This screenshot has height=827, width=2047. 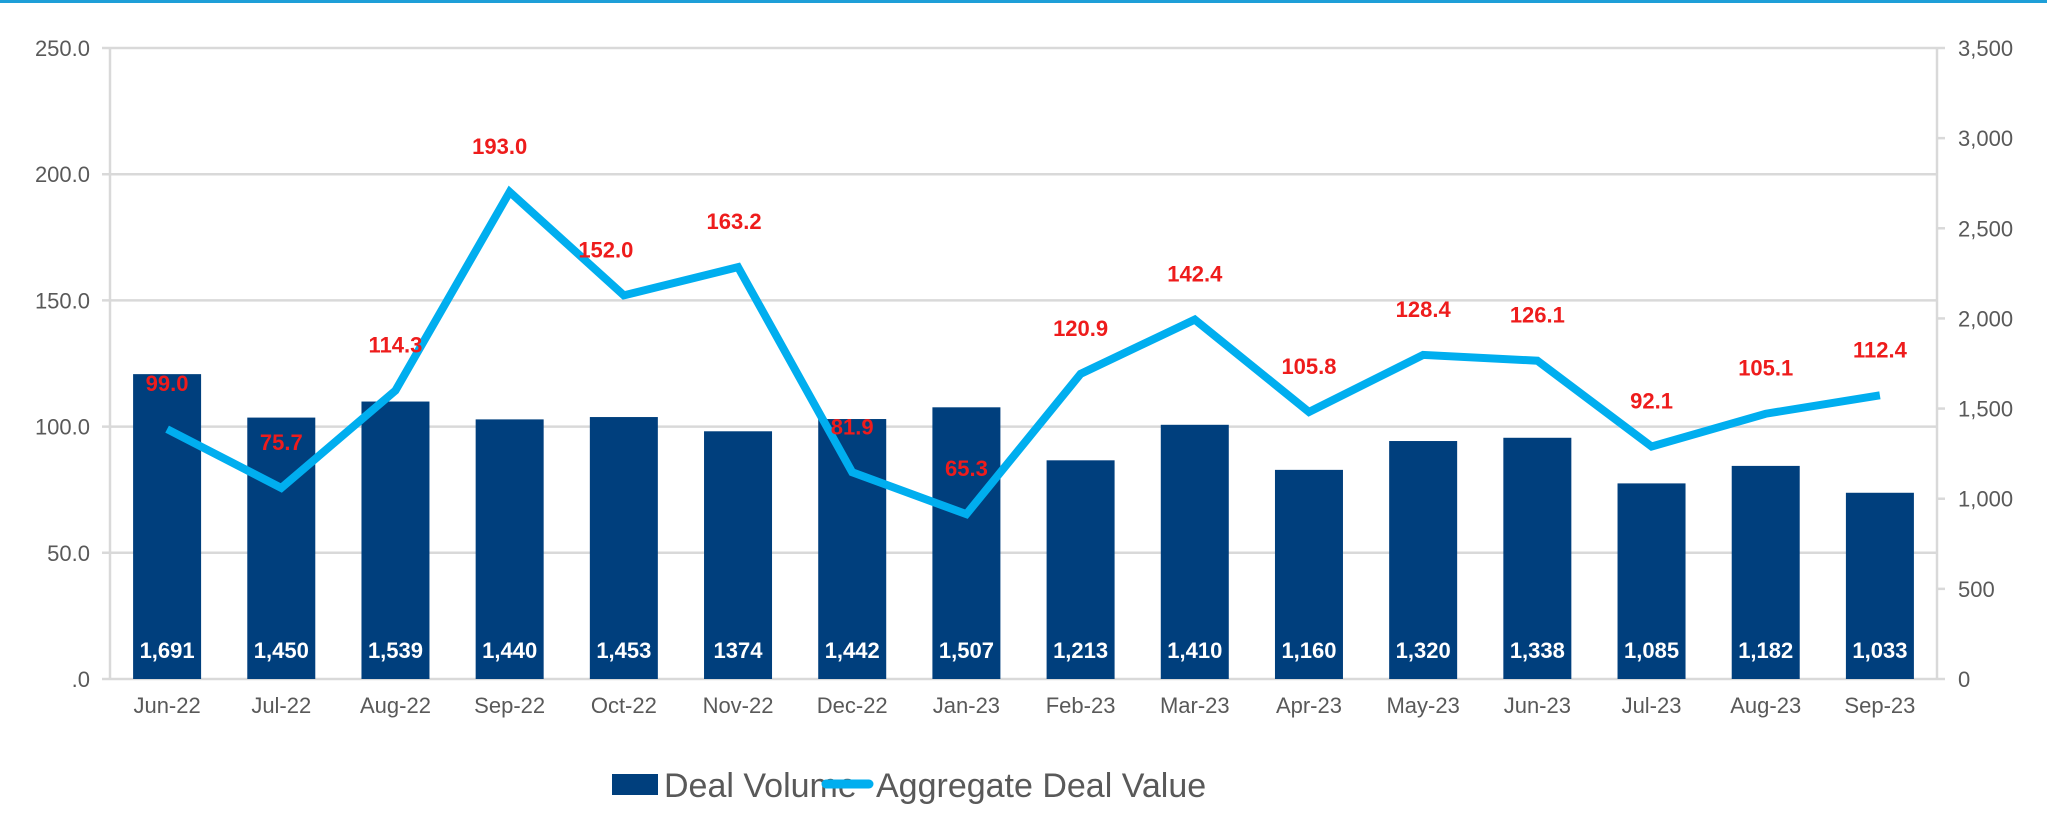 What do you see at coordinates (167, 650) in the screenshot?
I see `bar-value-label: 1,691` at bounding box center [167, 650].